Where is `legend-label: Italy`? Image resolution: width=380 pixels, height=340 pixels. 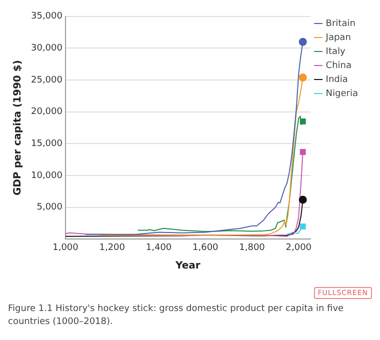 legend-label: Italy is located at coordinates (336, 51).